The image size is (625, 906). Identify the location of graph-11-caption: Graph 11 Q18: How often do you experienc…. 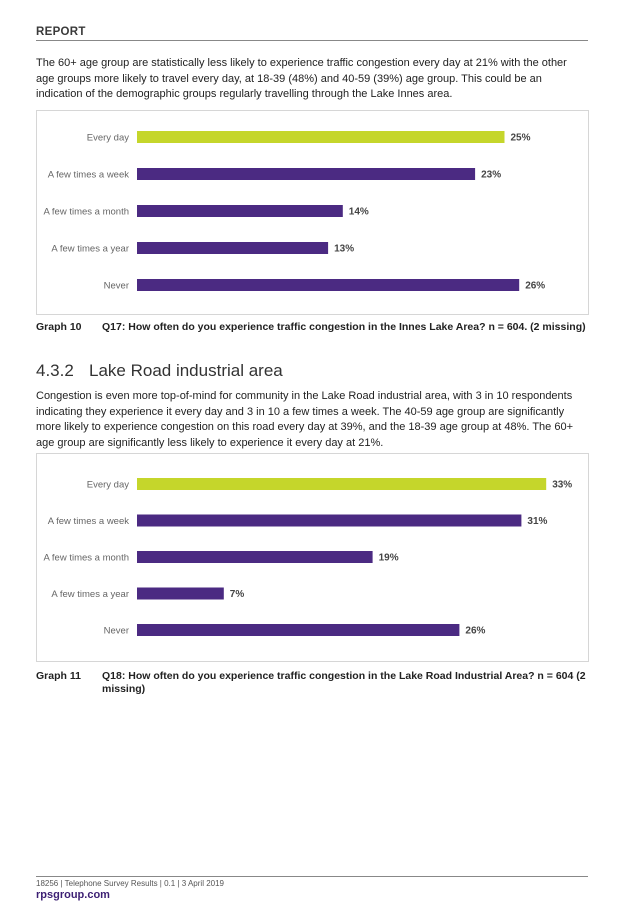
(312, 683).